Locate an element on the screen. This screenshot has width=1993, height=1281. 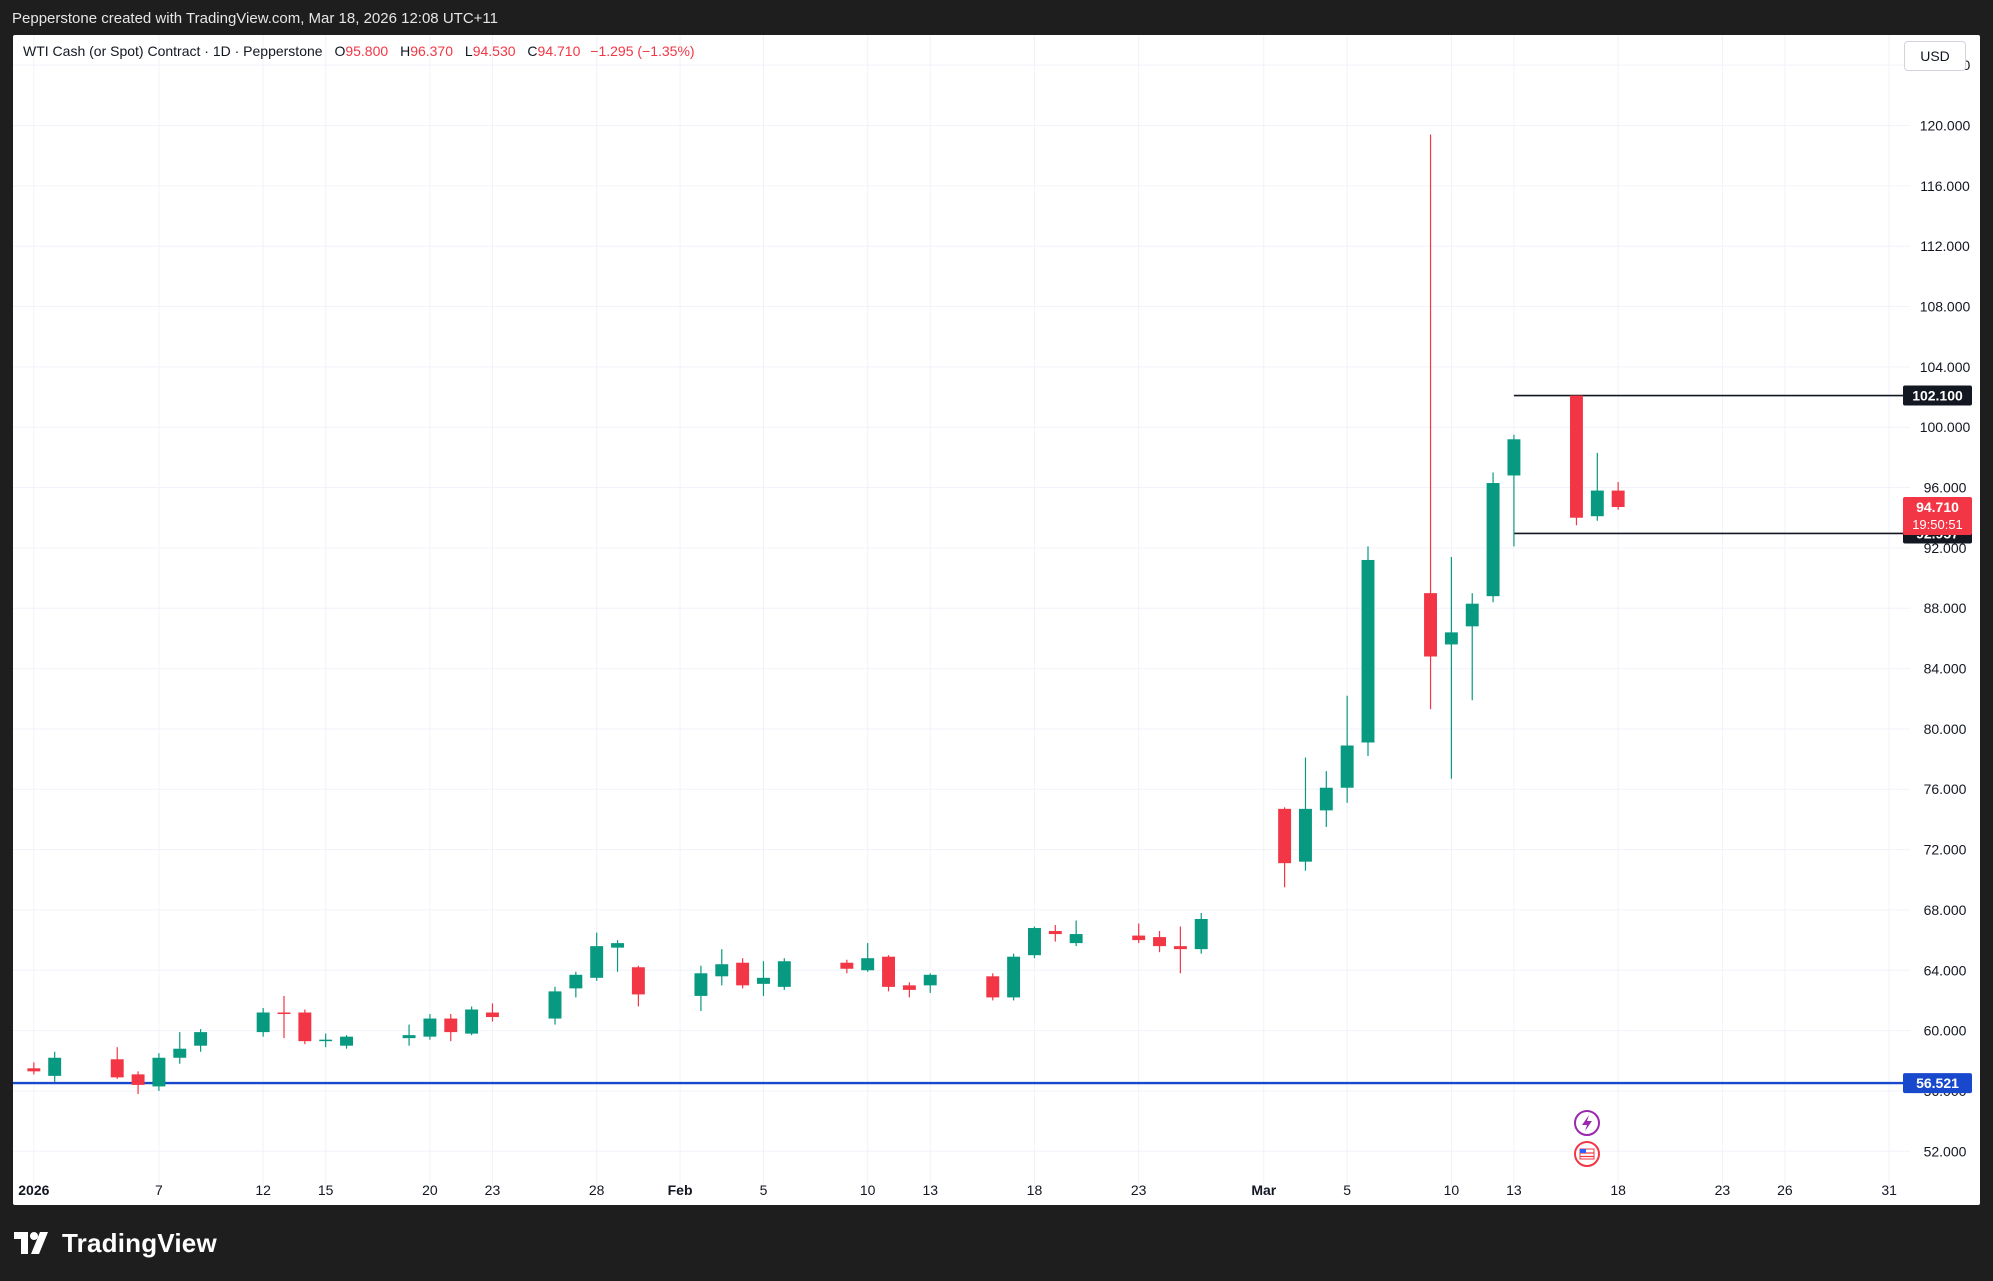
tradingview-logo: TradingView is located at coordinates (115, 1243).